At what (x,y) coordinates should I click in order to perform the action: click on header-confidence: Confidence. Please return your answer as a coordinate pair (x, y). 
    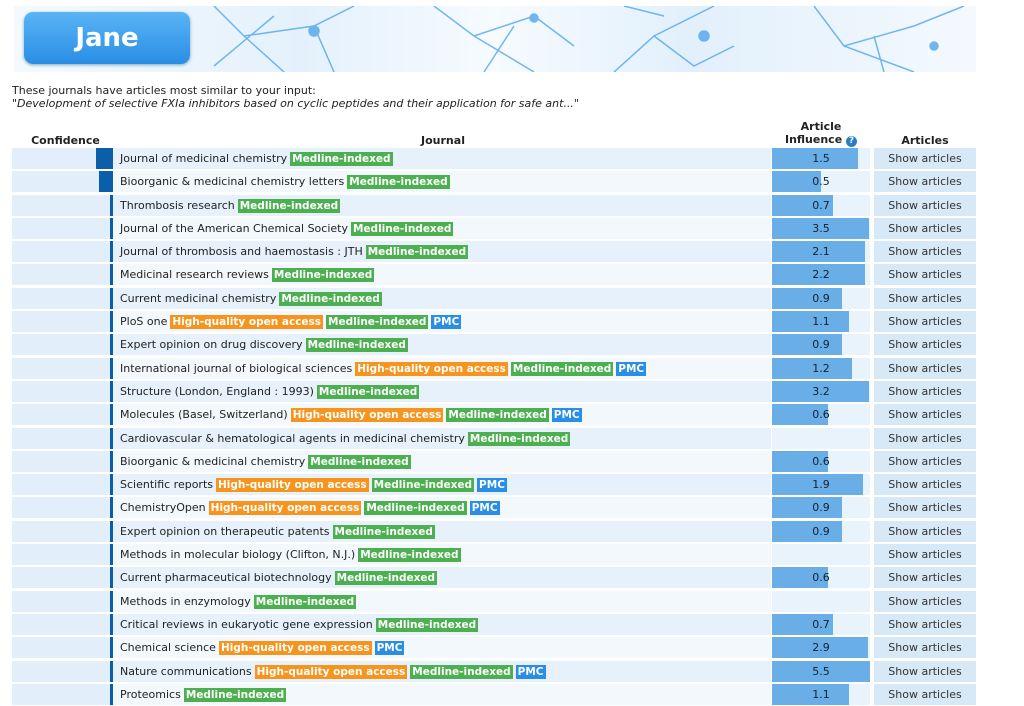
    Looking at the image, I should click on (65, 140).